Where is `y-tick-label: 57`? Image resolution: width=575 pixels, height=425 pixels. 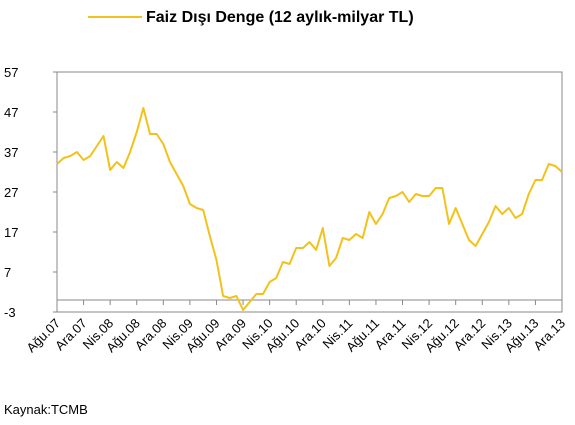 y-tick-label: 57 is located at coordinates (11, 72).